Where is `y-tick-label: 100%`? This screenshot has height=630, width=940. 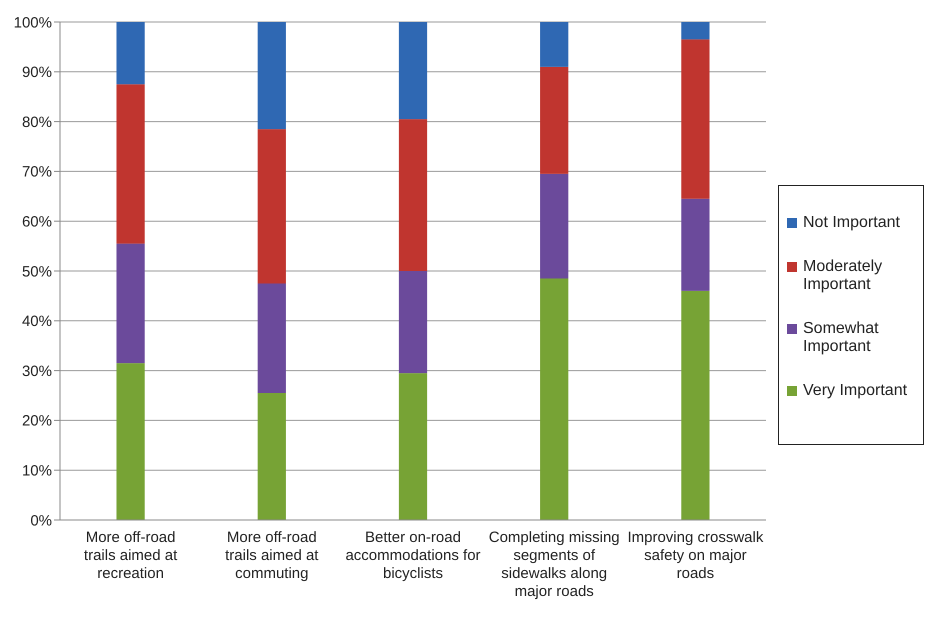 y-tick-label: 100% is located at coordinates (33, 23).